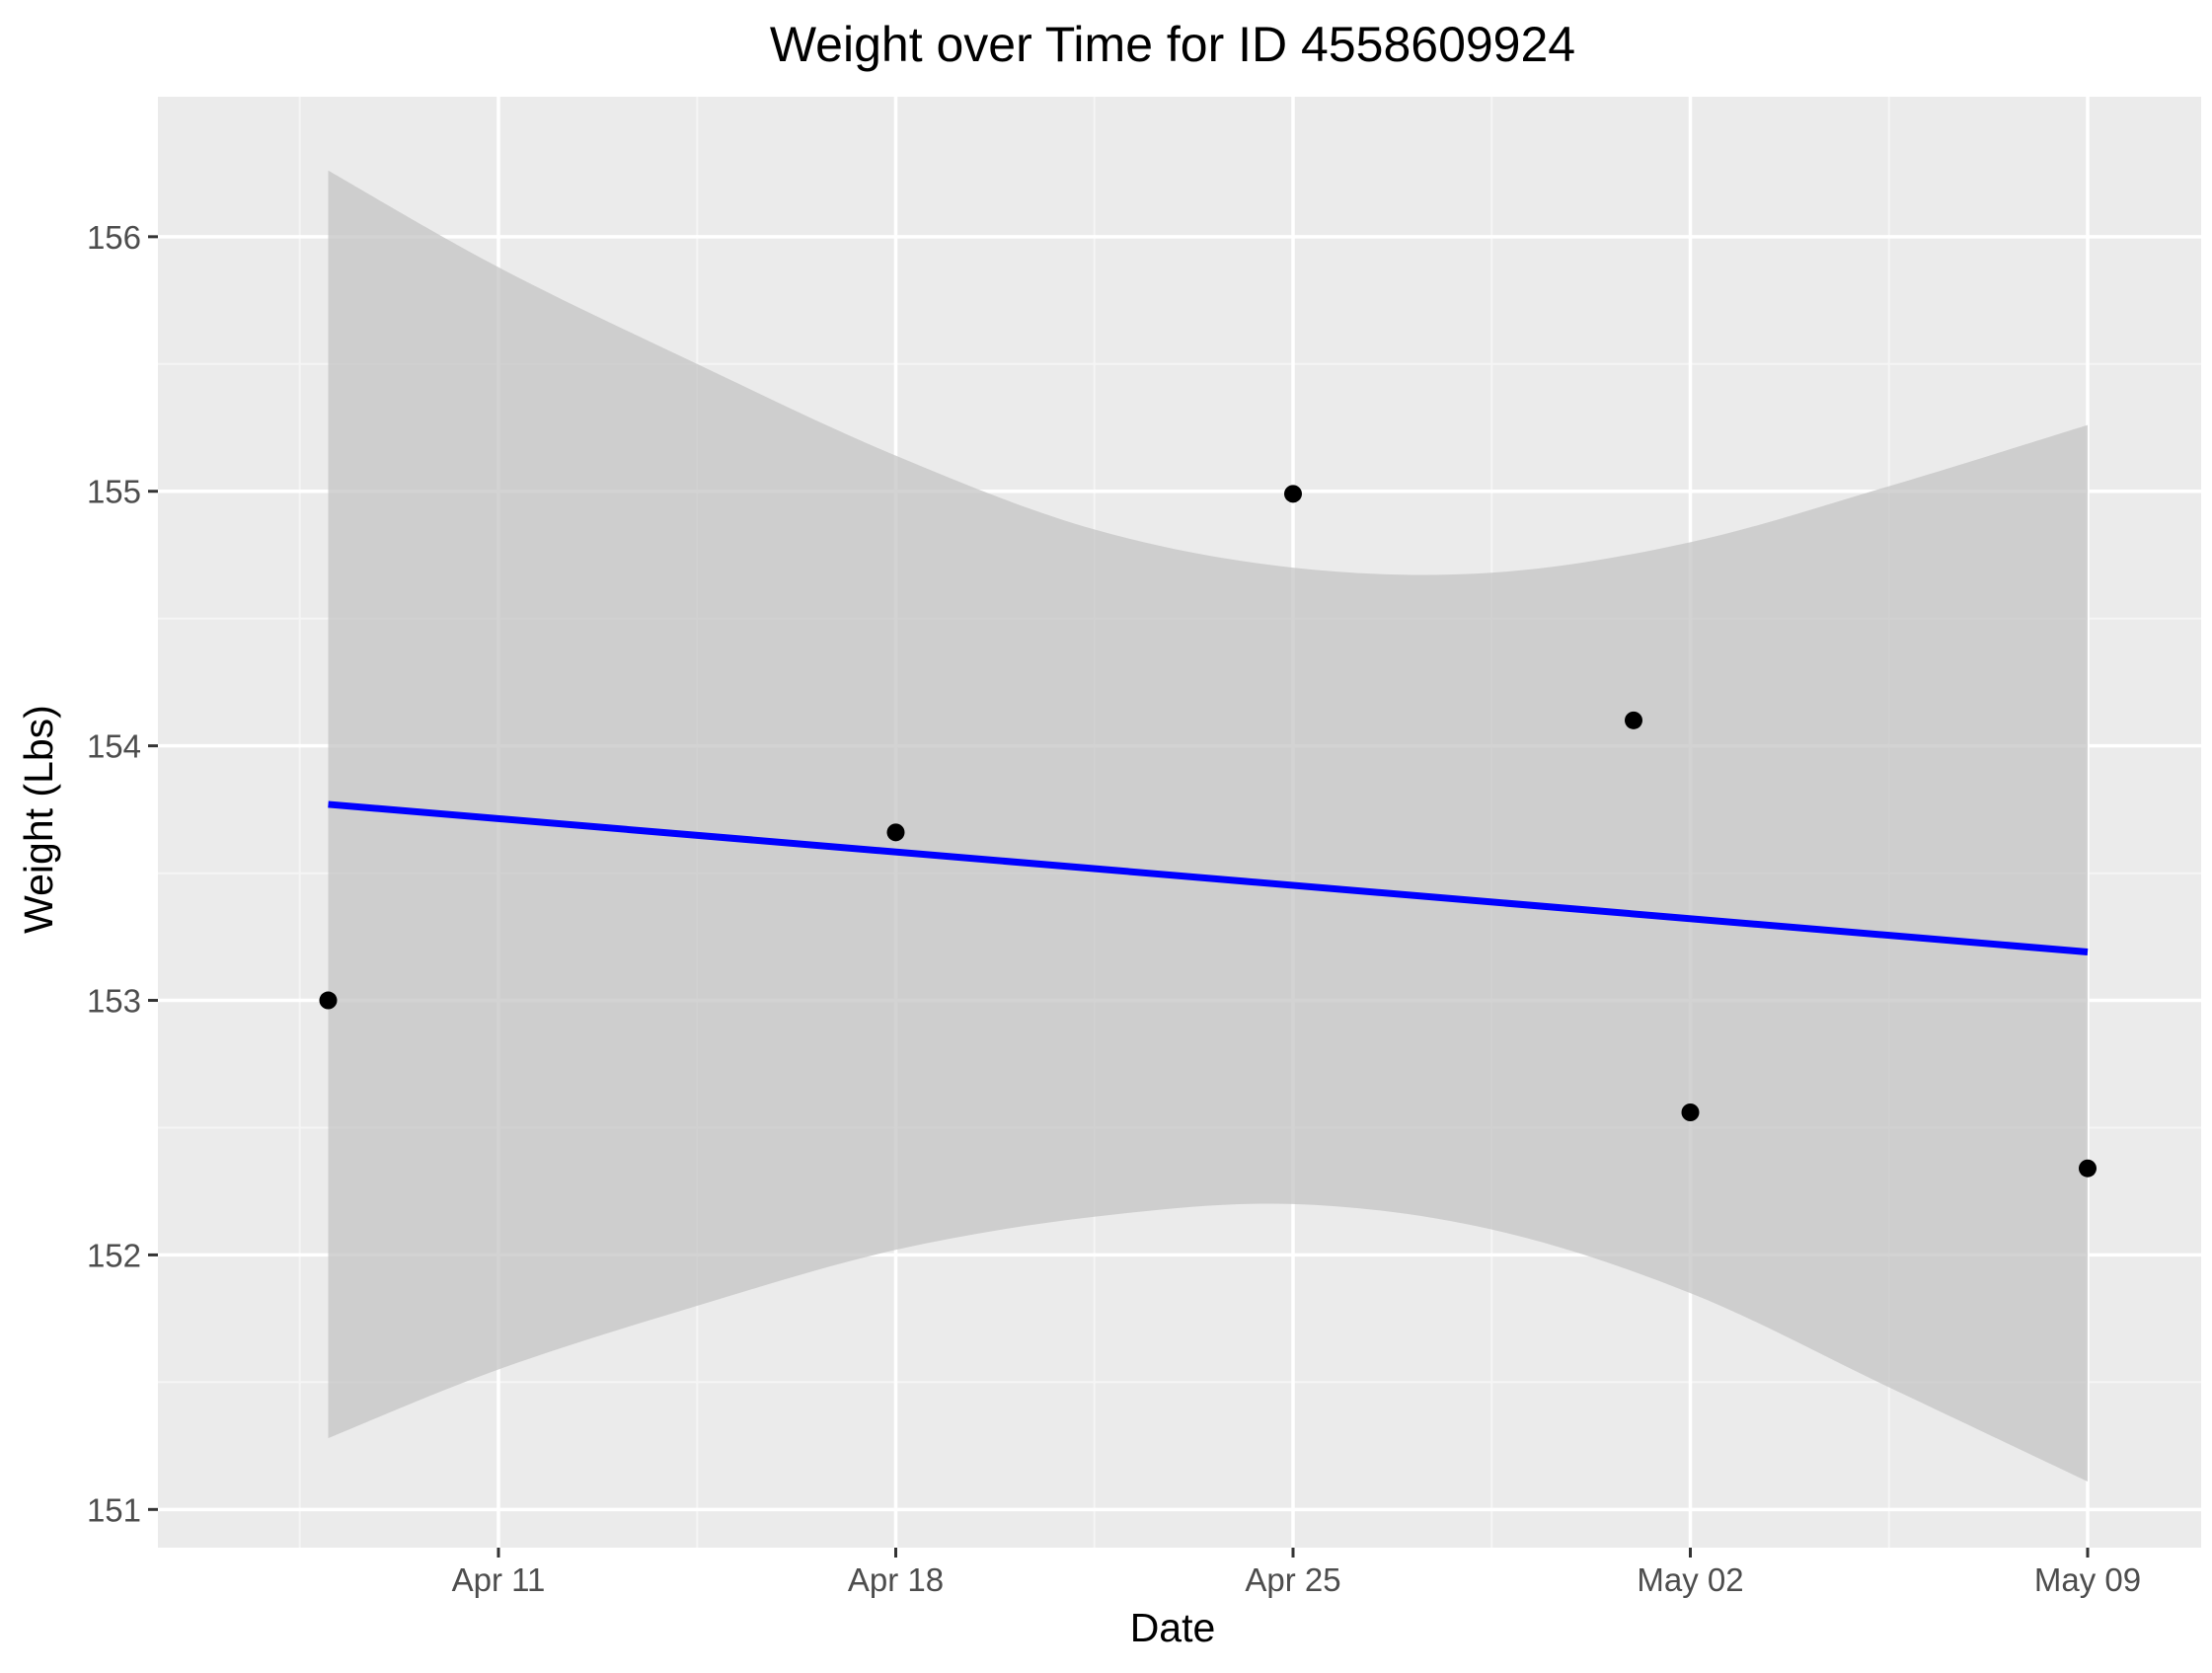 This screenshot has height=1673, width=2212. I want to click on x-axis: Apr 11 Apr 18 Apr 25 May 02 May 09, so click(1296, 1573).